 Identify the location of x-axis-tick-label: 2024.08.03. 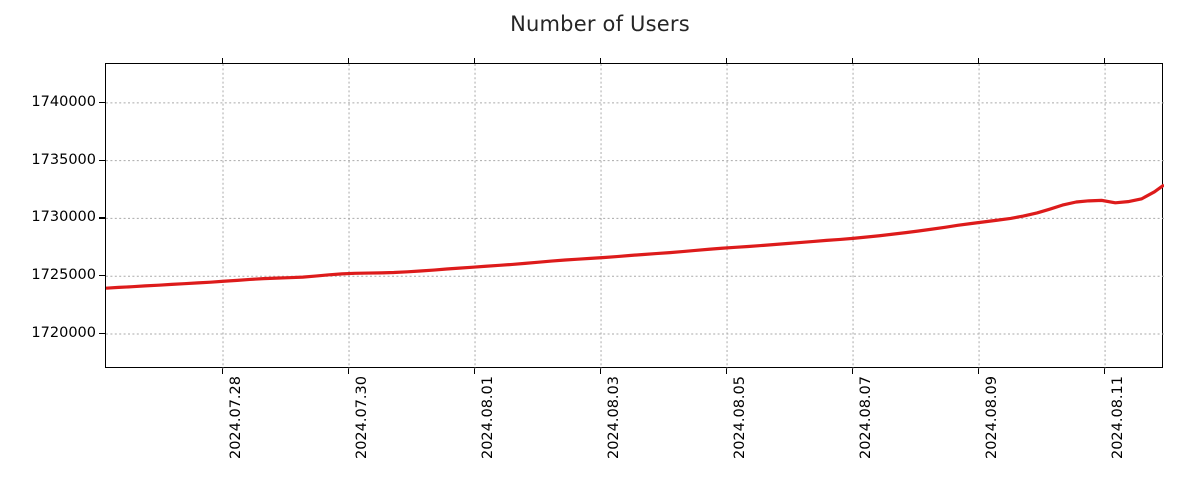
(614, 418).